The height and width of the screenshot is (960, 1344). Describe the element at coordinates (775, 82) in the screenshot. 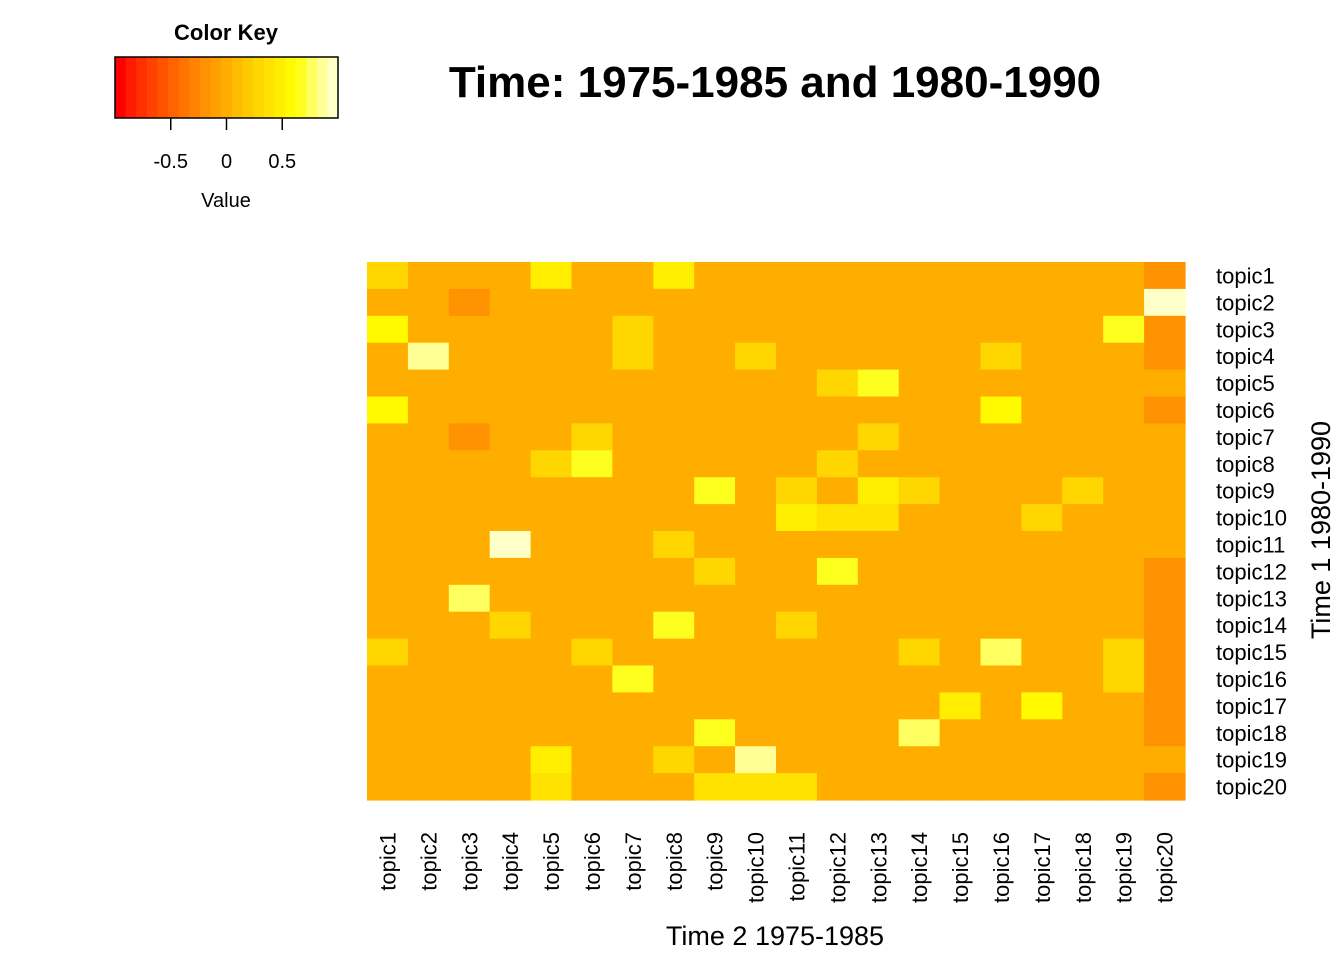

I see `chart-title: Time: 1975-1985 and 1980-1990` at that location.